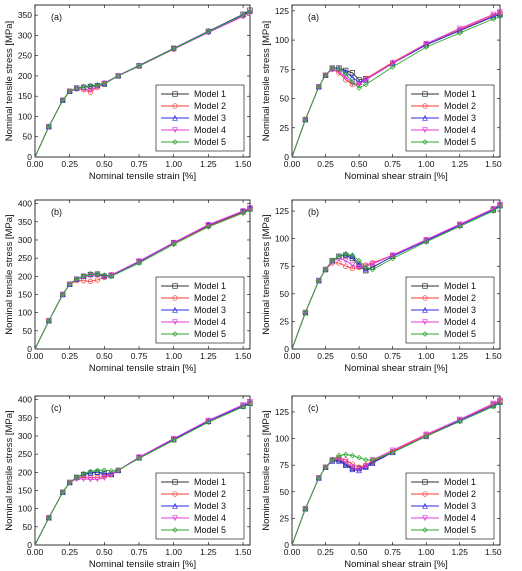 This screenshot has width=522, height=571. What do you see at coordinates (25, 56) in the screenshot?
I see `y-tick-label: 250` at bounding box center [25, 56].